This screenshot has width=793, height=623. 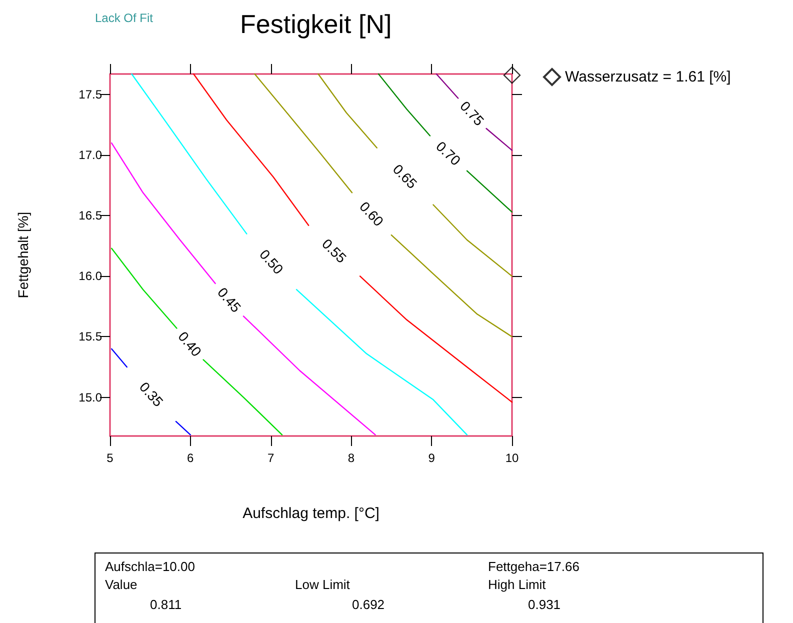 I want to click on text: 0.692, so click(x=368, y=604).